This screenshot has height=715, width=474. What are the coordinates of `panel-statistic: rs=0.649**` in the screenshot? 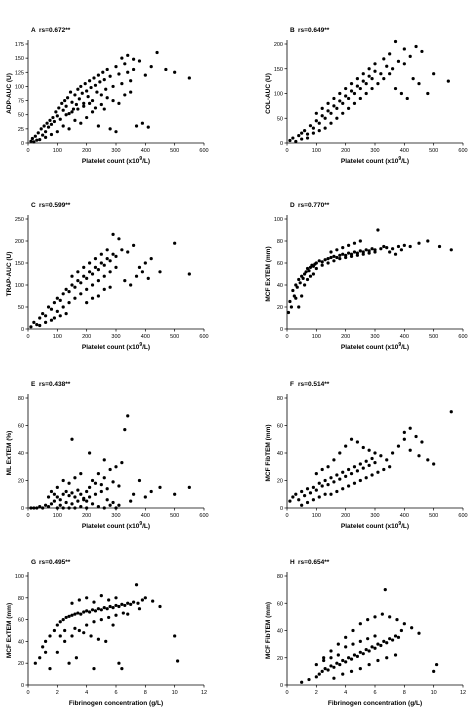 It's located at (314, 30).